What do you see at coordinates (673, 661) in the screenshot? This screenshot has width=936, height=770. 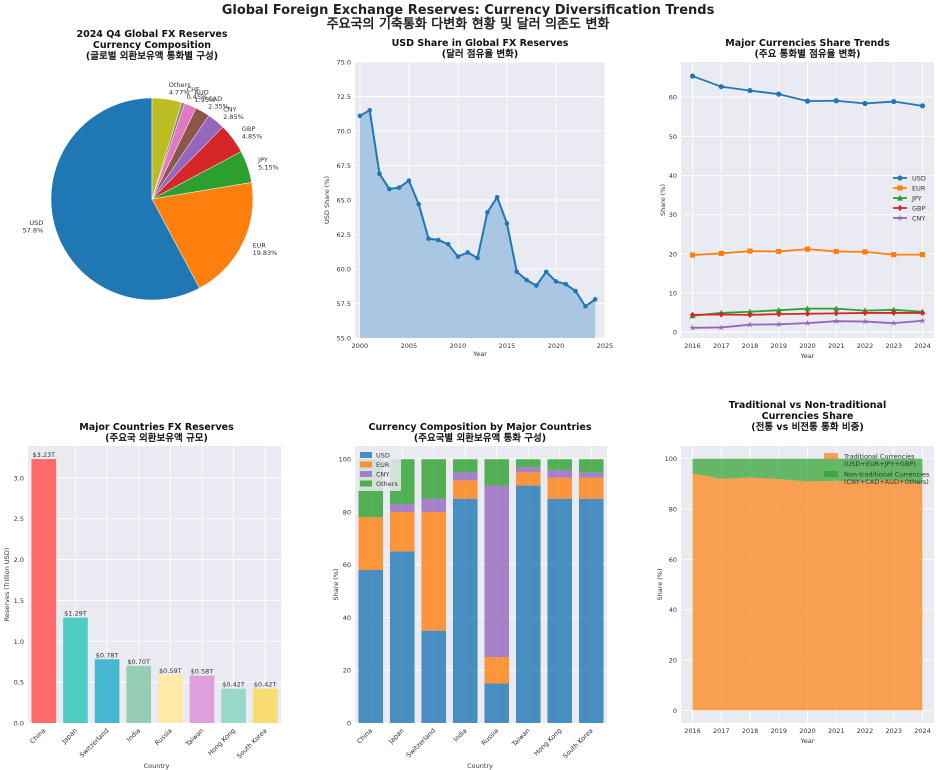 I see `traditional-y-tick-label: 20` at bounding box center [673, 661].